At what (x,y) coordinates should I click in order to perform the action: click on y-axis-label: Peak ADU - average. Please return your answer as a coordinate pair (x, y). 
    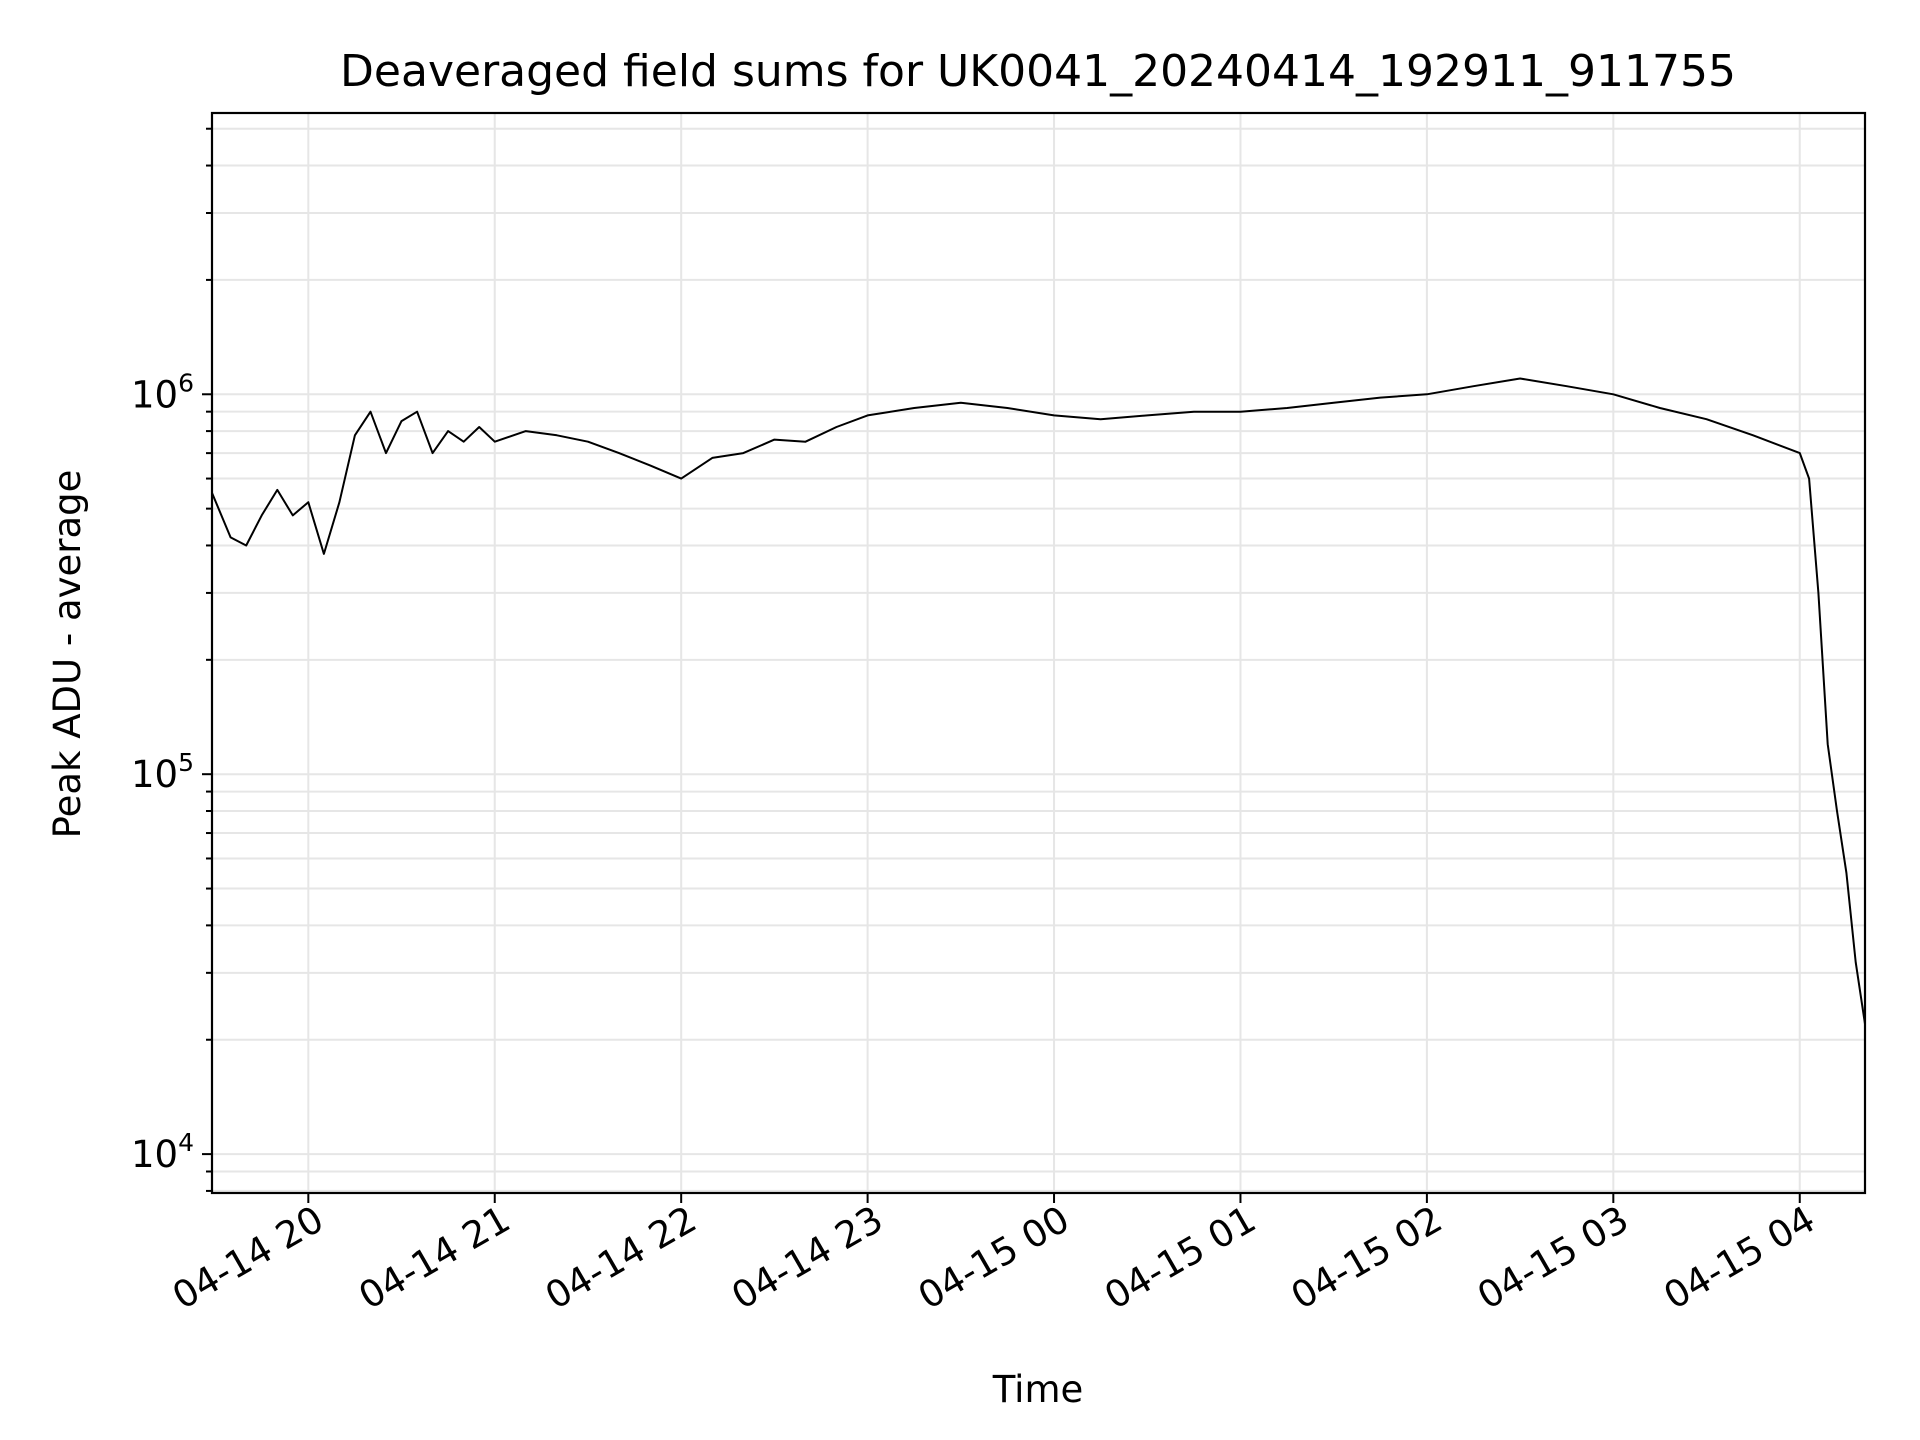
    Looking at the image, I should click on (67, 654).